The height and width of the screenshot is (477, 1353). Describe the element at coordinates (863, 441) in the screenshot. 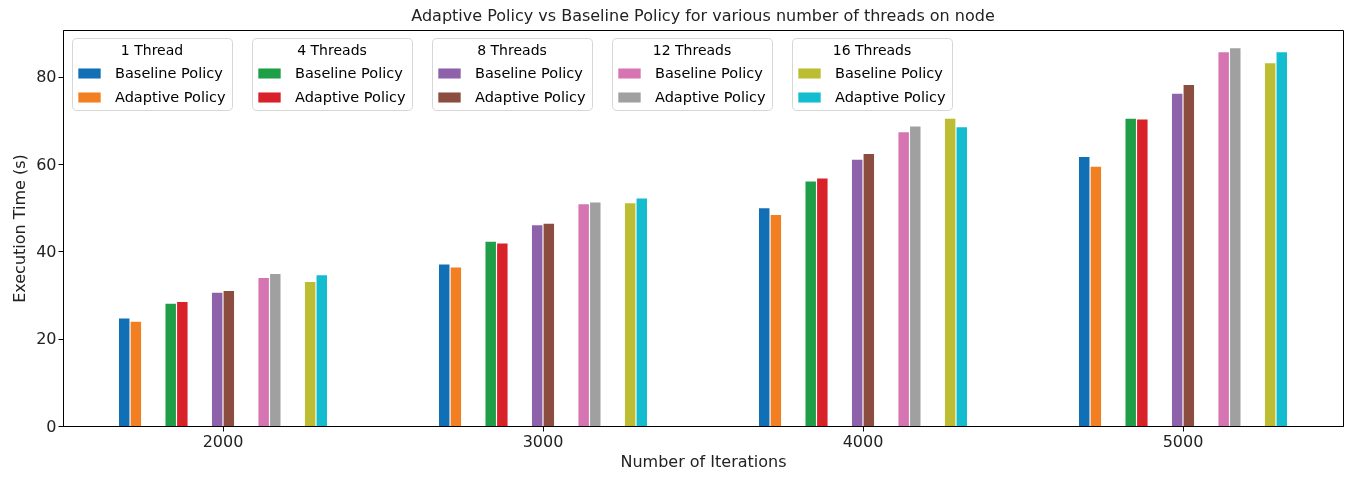

I see `x-tick-label: 4000` at that location.